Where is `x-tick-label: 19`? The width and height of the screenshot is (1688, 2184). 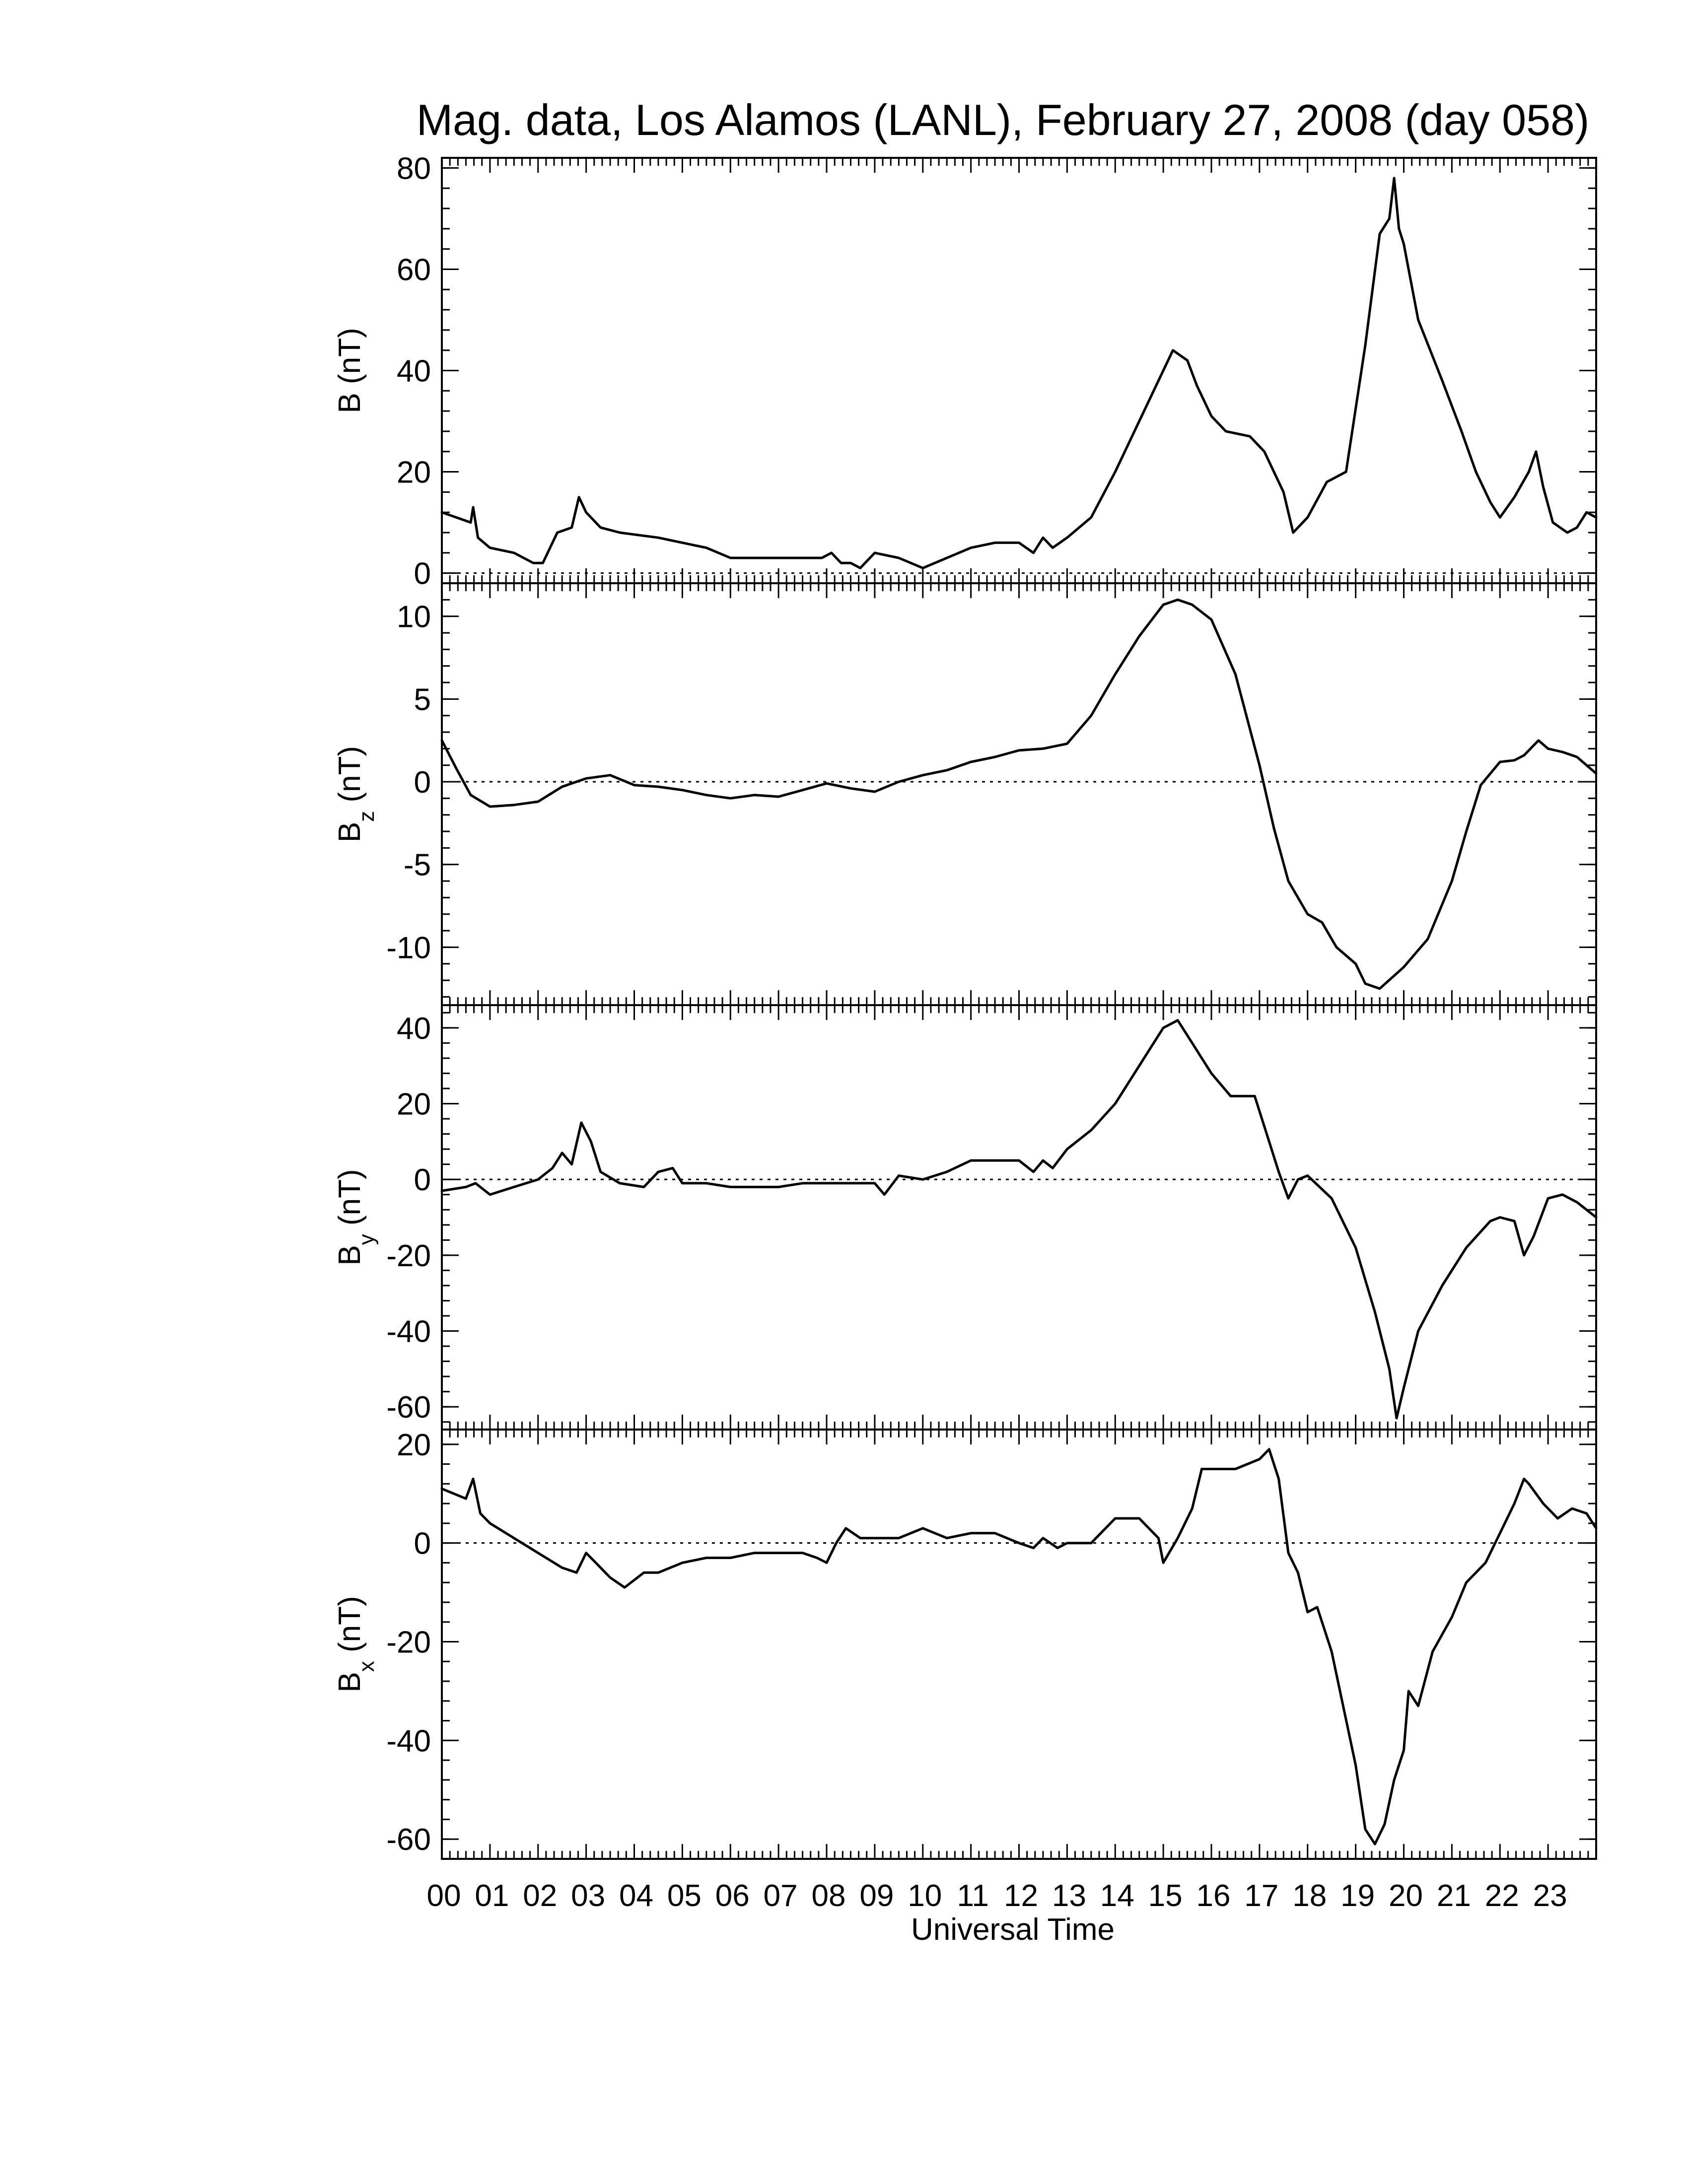
x-tick-label: 19 is located at coordinates (1357, 1896).